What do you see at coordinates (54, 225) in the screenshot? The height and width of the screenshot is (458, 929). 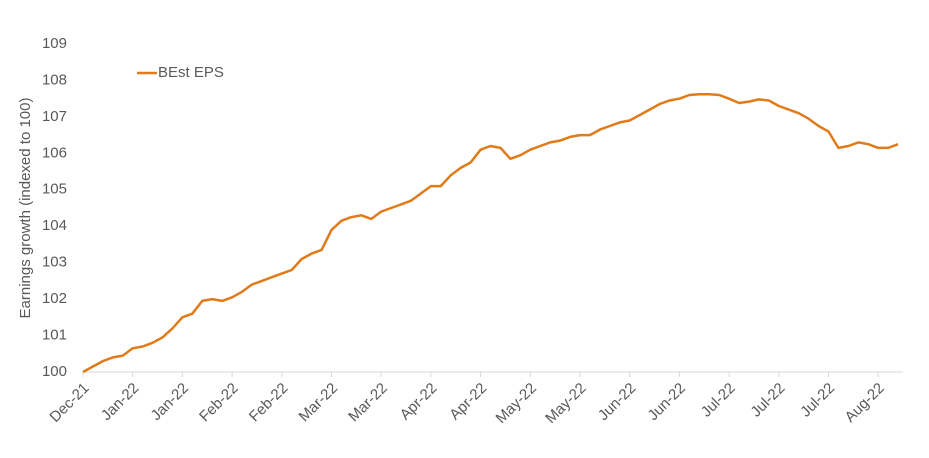 I see `y-tick-label: 104` at bounding box center [54, 225].